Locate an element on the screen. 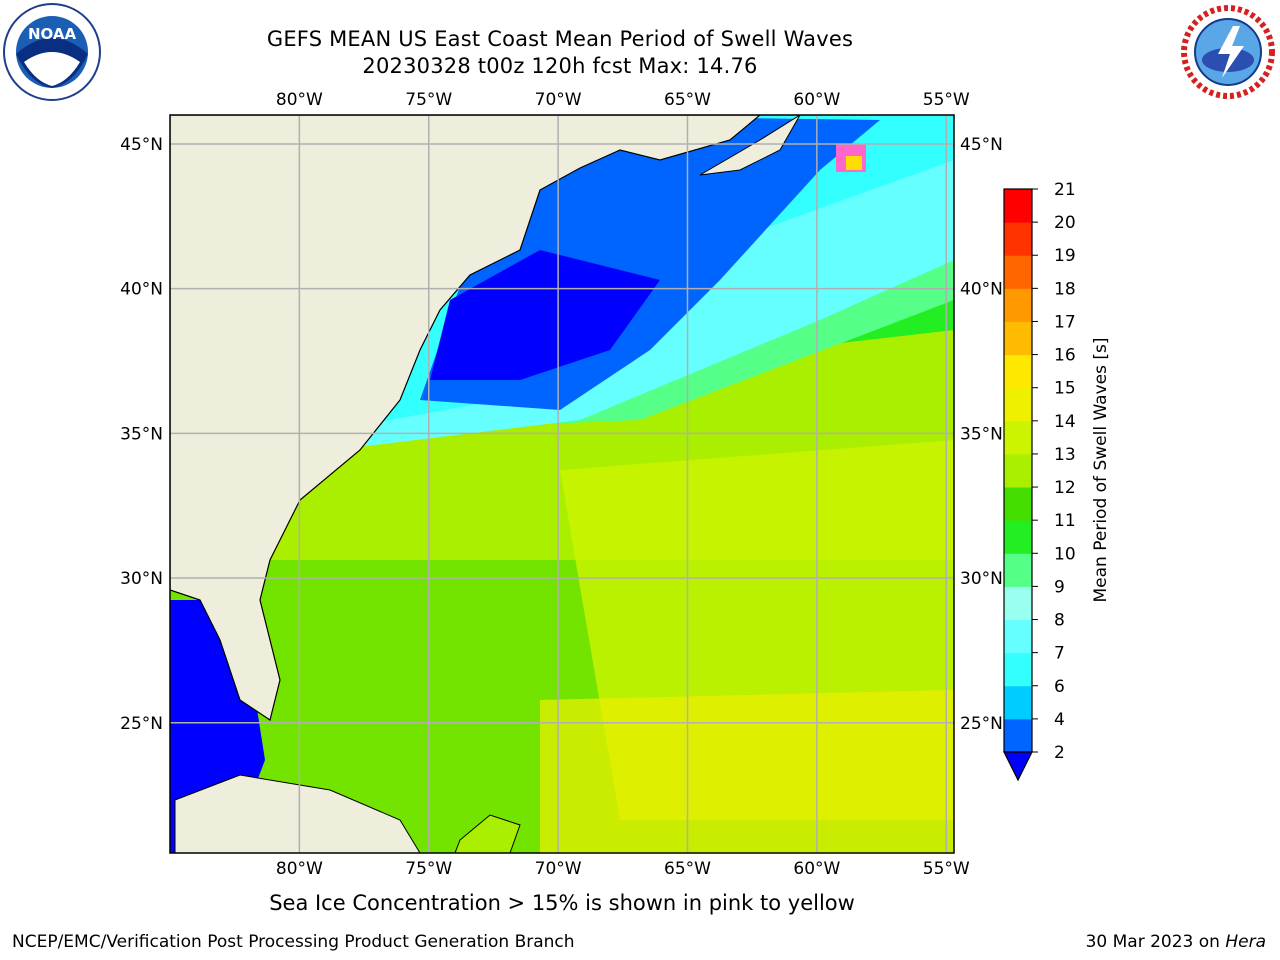 The width and height of the screenshot is (1280, 960). chart-subtitle: 20230328 t00z 120h fcst Max: 14.76 is located at coordinates (560, 66).